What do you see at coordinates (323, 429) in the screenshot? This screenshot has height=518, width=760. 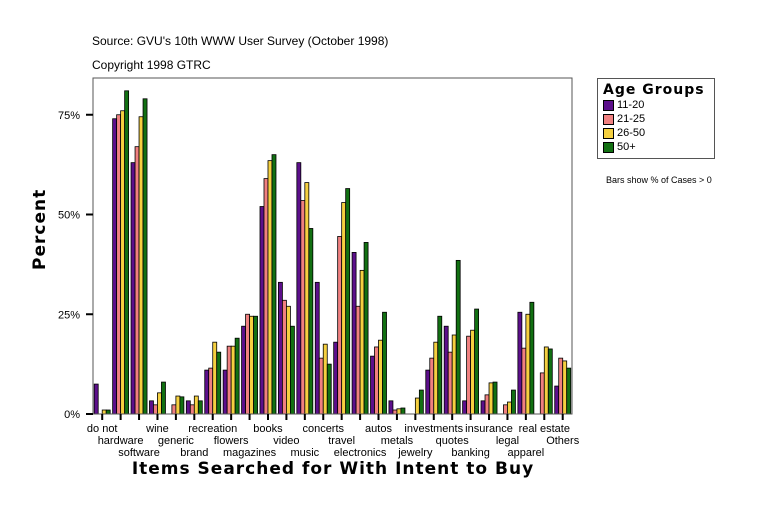 I see `x-tick-label: concerts` at bounding box center [323, 429].